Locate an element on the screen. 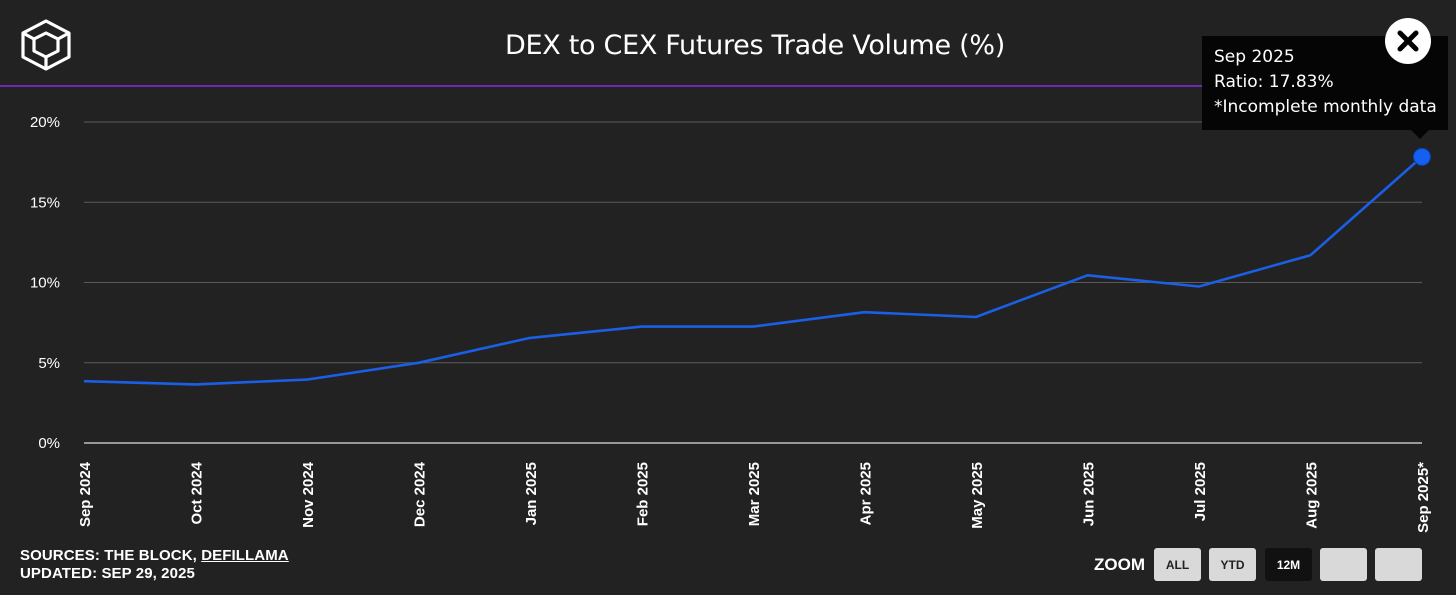  highlighted-data-point is located at coordinates (1422, 156).